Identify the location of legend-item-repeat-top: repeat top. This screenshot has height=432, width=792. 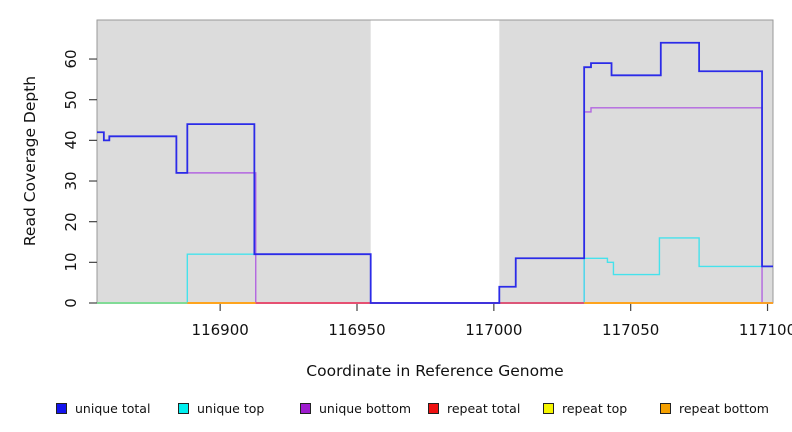
(585, 408).